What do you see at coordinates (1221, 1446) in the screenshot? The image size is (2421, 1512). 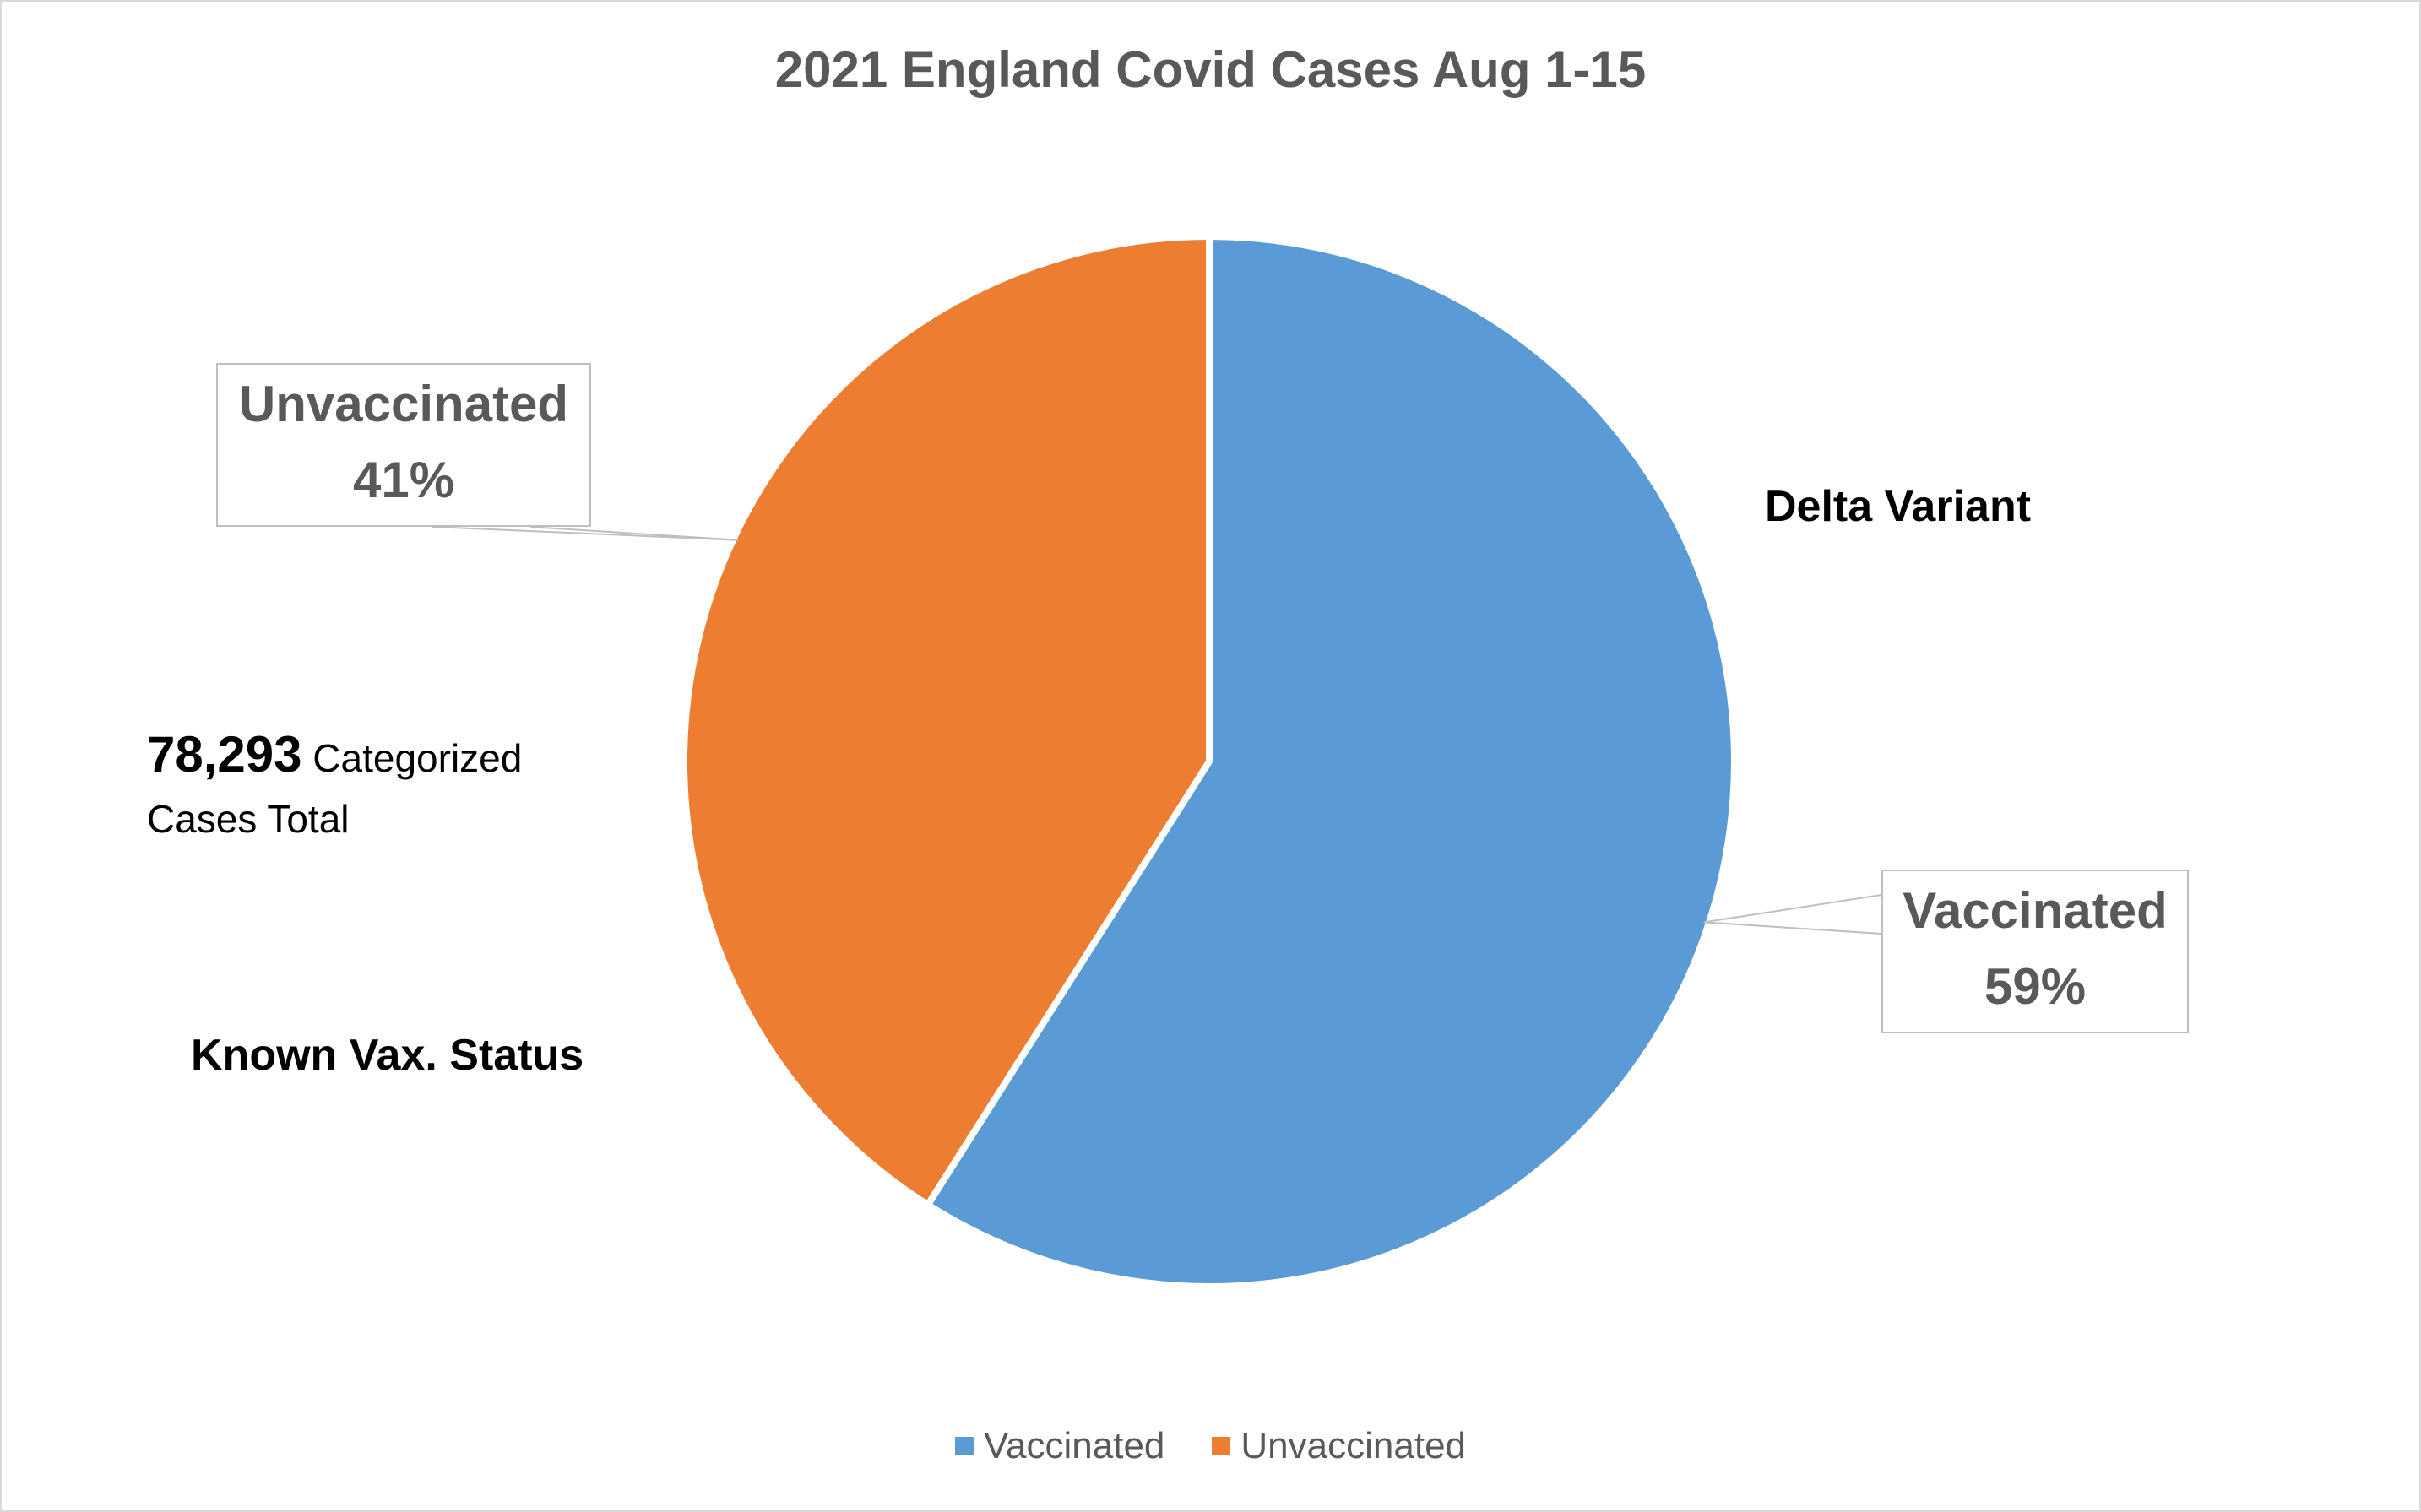 I see `legend-swatch-unvaccinated` at bounding box center [1221, 1446].